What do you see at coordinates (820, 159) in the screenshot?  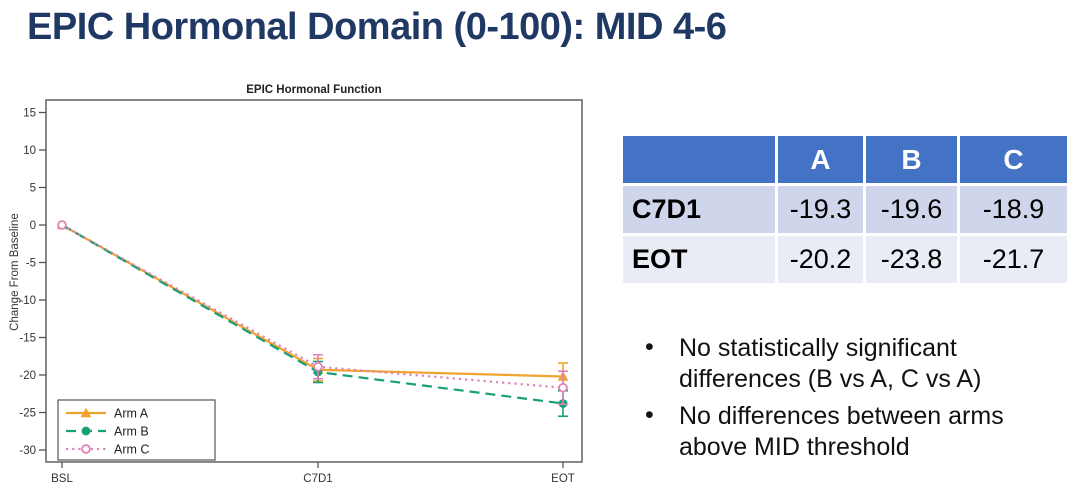 I see `table-header-a: A` at bounding box center [820, 159].